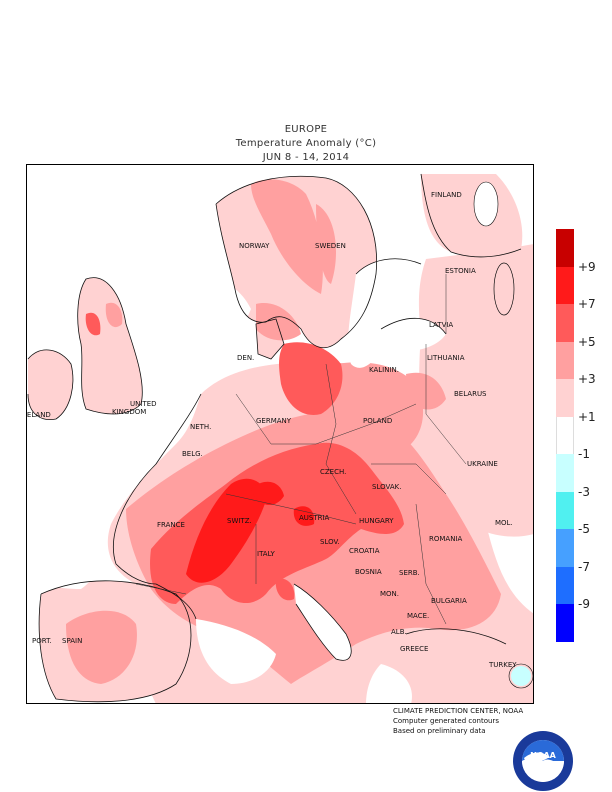 The width and height of the screenshot is (612, 792). Describe the element at coordinates (587, 379) in the screenshot. I see `legend-label: +3` at that location.